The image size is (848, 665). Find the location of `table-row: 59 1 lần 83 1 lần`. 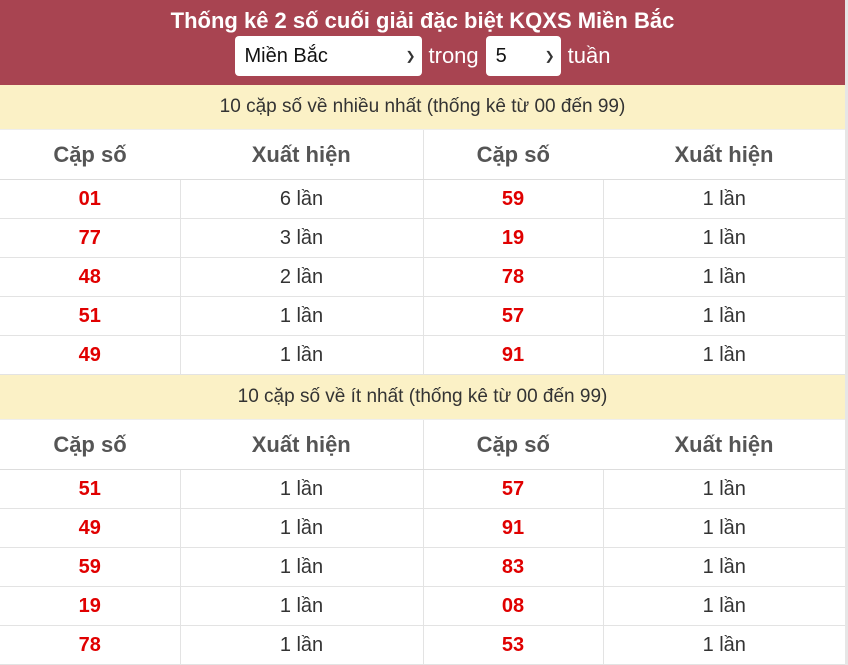

table-row: 59 1 lần 83 1 lần is located at coordinates (422, 567).